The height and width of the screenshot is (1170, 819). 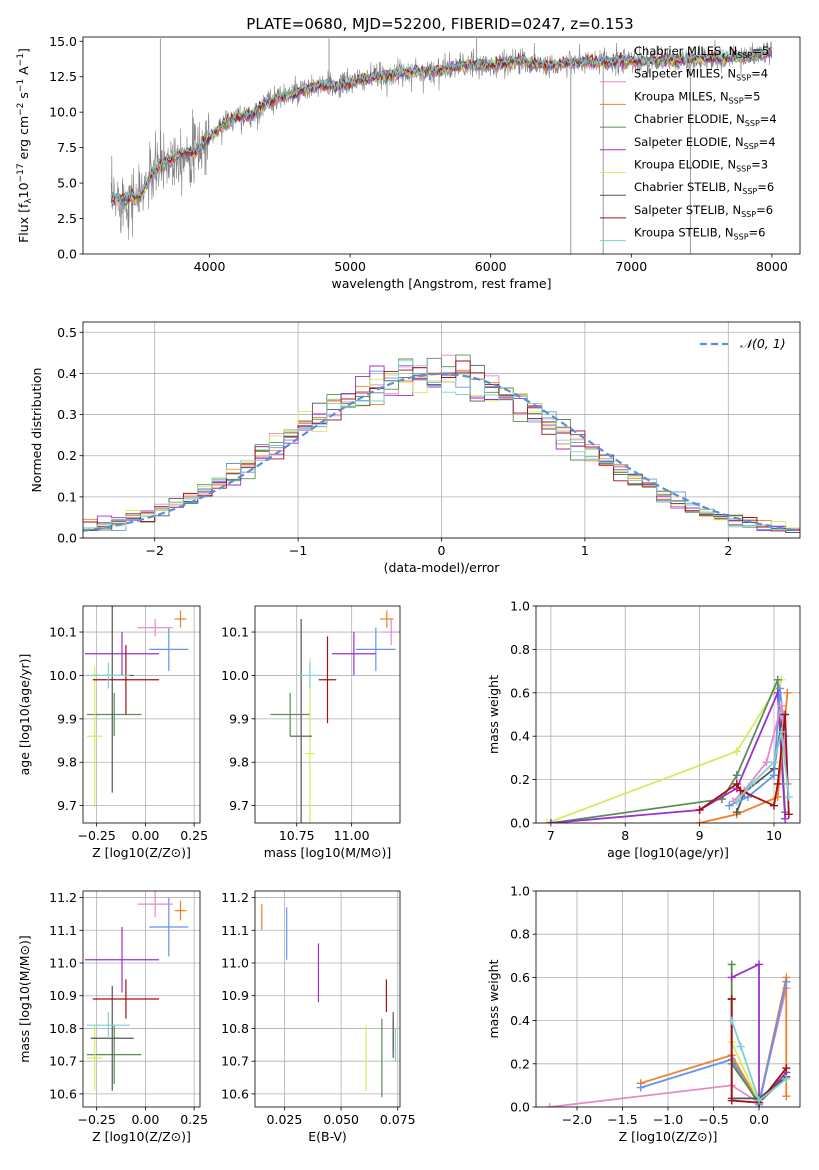 I want to click on x-tick-label: 9, so click(x=700, y=835).